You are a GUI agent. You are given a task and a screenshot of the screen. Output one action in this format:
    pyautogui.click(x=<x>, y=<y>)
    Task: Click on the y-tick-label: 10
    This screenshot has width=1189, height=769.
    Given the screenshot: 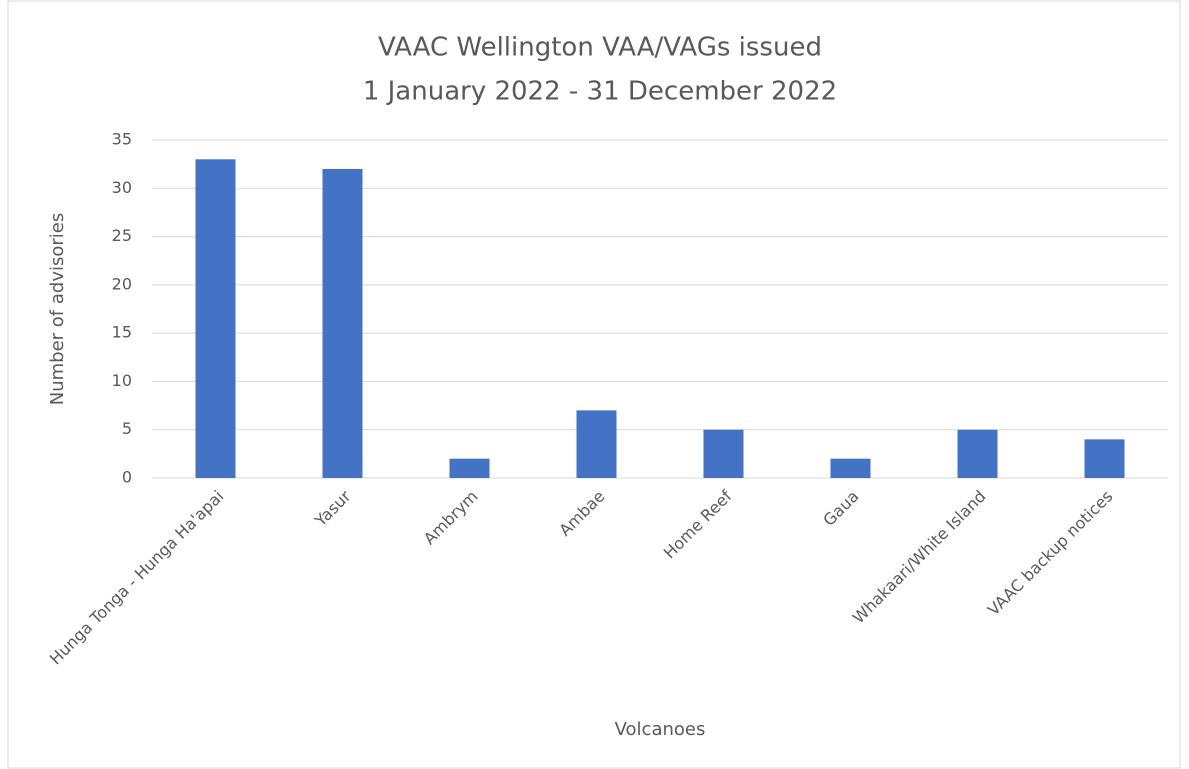 What is the action you would take?
    pyautogui.click(x=122, y=380)
    